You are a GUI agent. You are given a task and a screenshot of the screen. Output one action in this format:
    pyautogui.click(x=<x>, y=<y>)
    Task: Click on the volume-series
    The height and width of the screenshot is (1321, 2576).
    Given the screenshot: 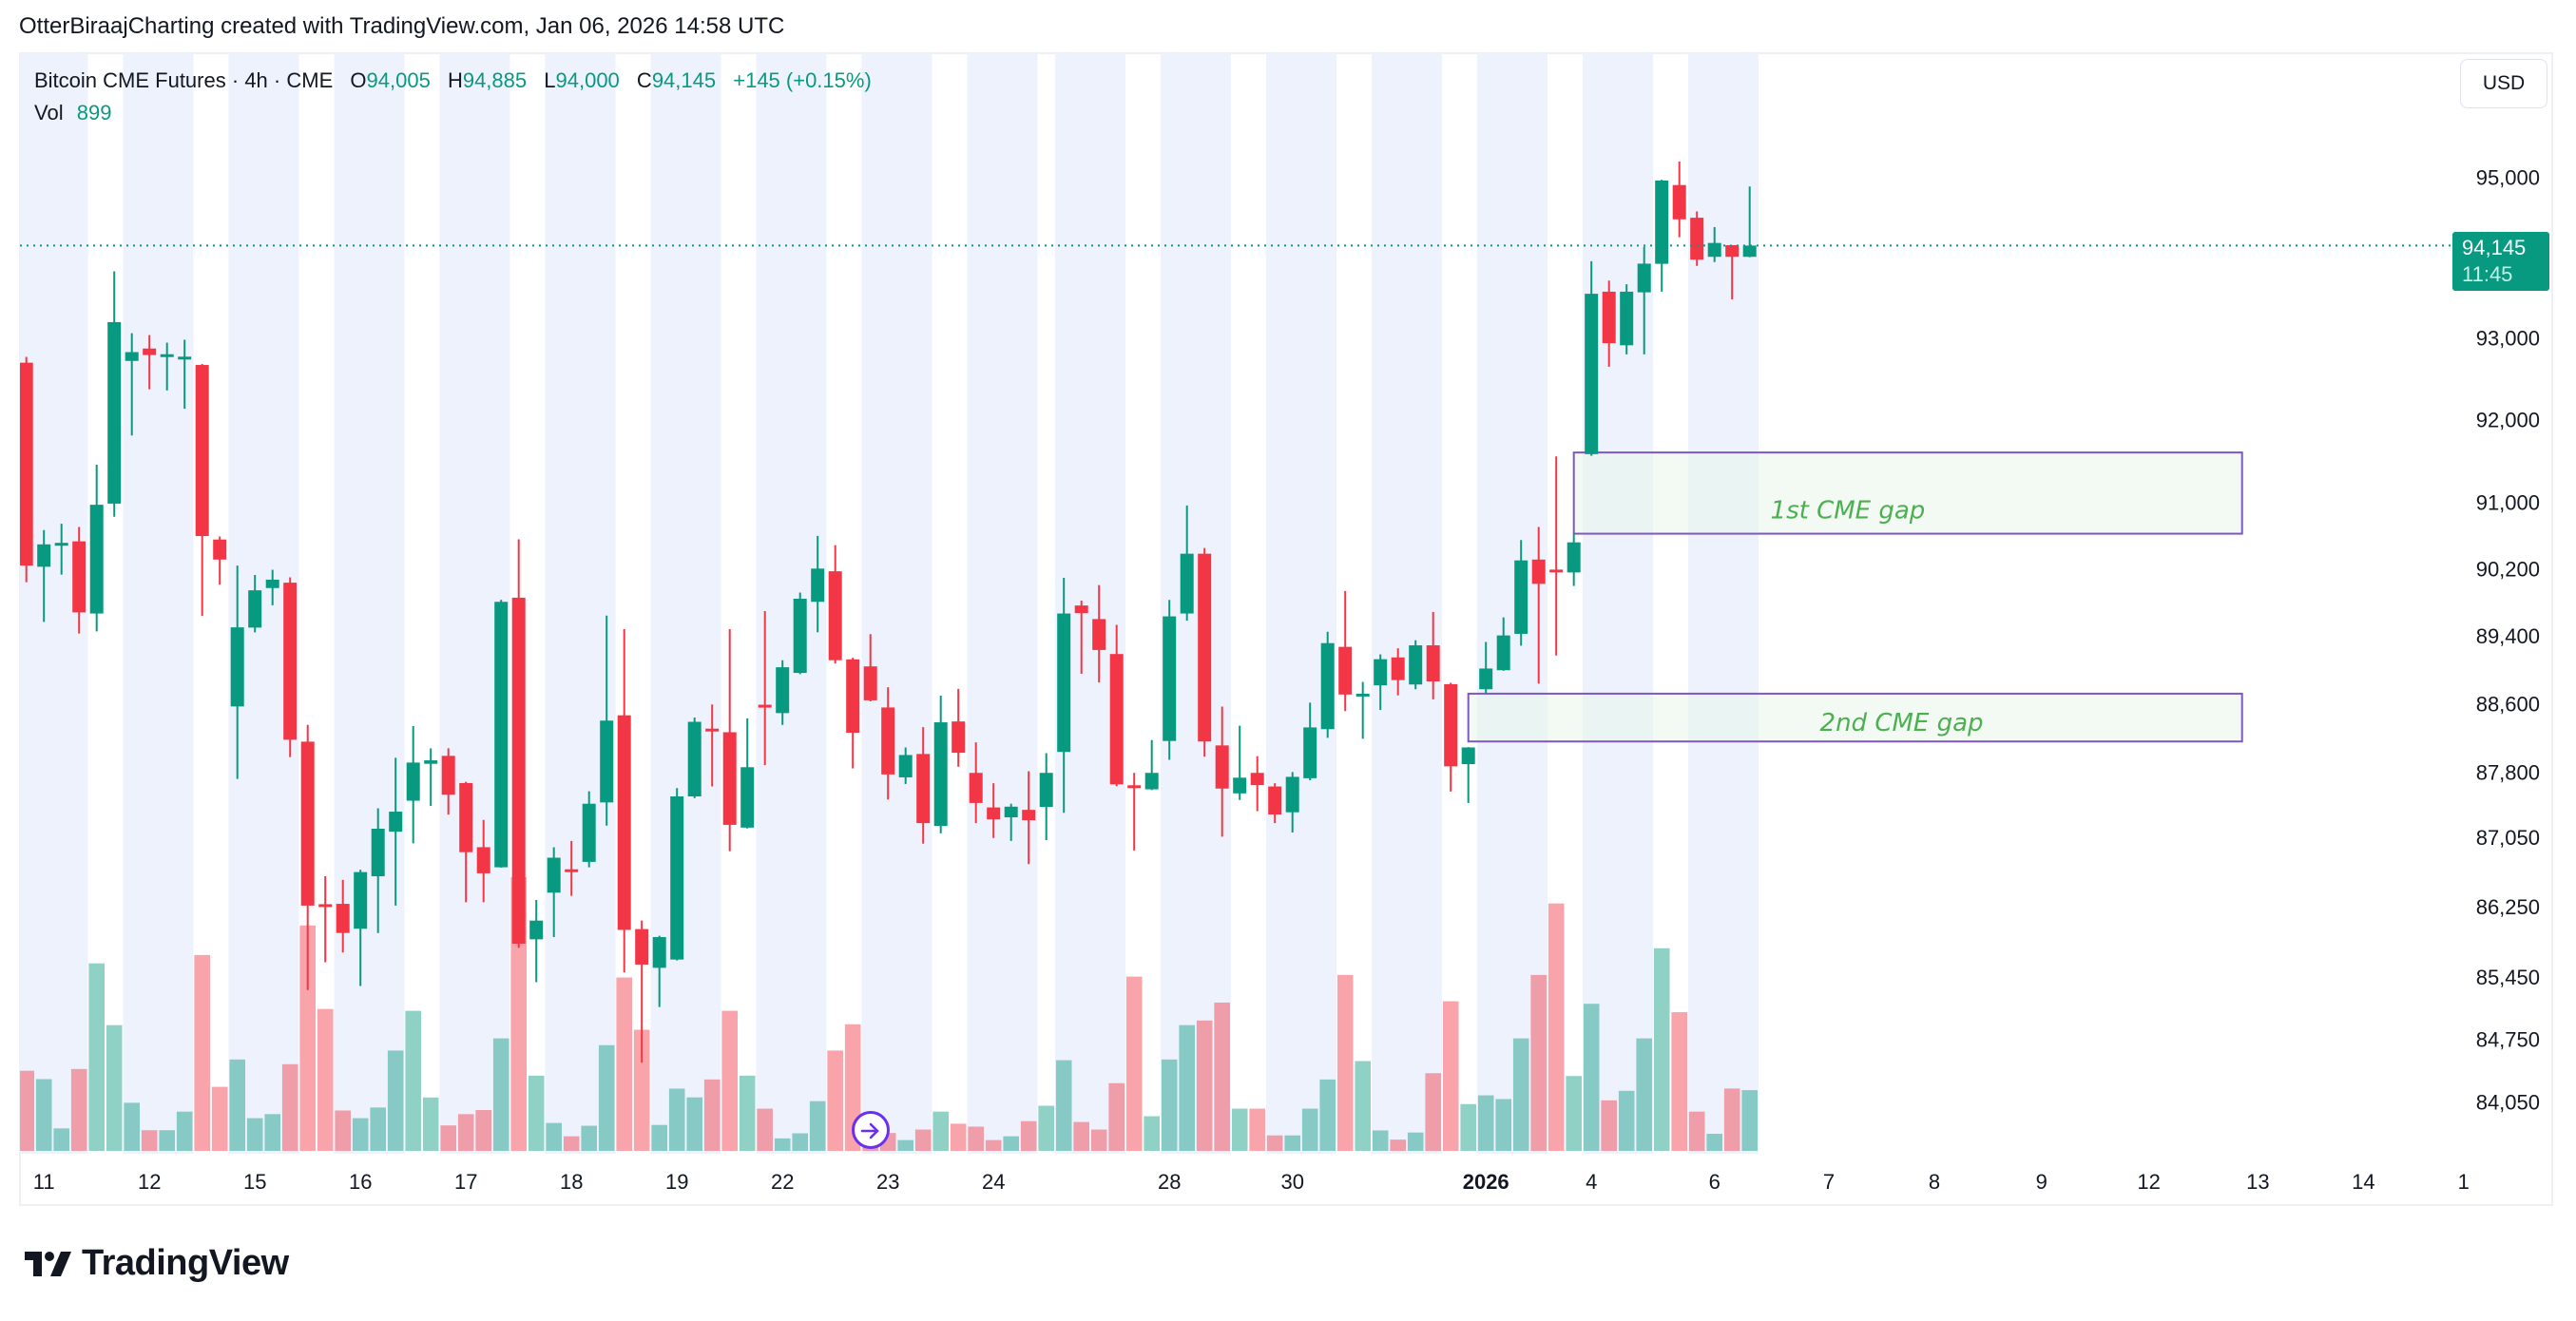 What is the action you would take?
    pyautogui.click(x=889, y=1014)
    